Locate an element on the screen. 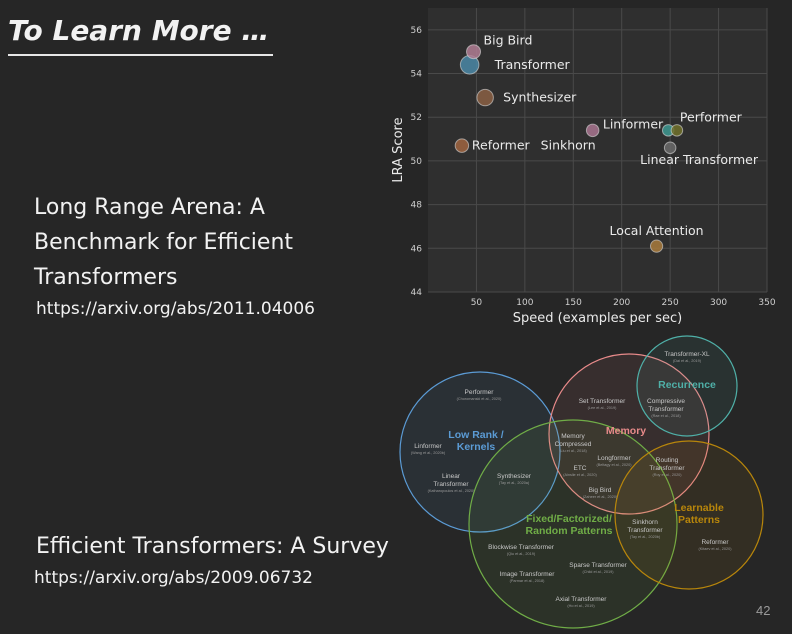 The height and width of the screenshot is (634, 792). label-performer: Performer is located at coordinates (711, 116).